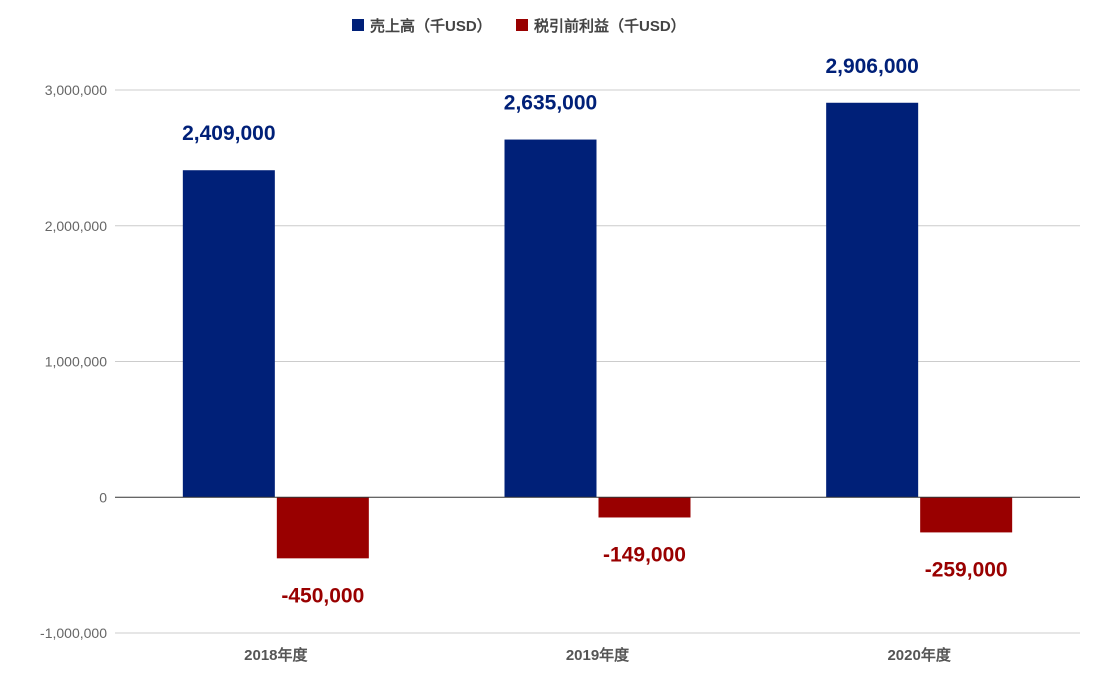 The height and width of the screenshot is (699, 1115). What do you see at coordinates (919, 655) in the screenshot?
I see `x-tick-label: 2020年度` at bounding box center [919, 655].